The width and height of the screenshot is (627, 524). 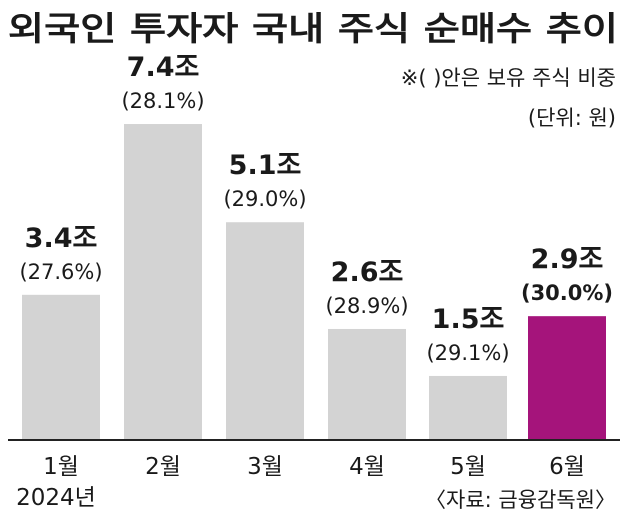 What do you see at coordinates (567, 467) in the screenshot?
I see `category-label-6: 6월` at bounding box center [567, 467].